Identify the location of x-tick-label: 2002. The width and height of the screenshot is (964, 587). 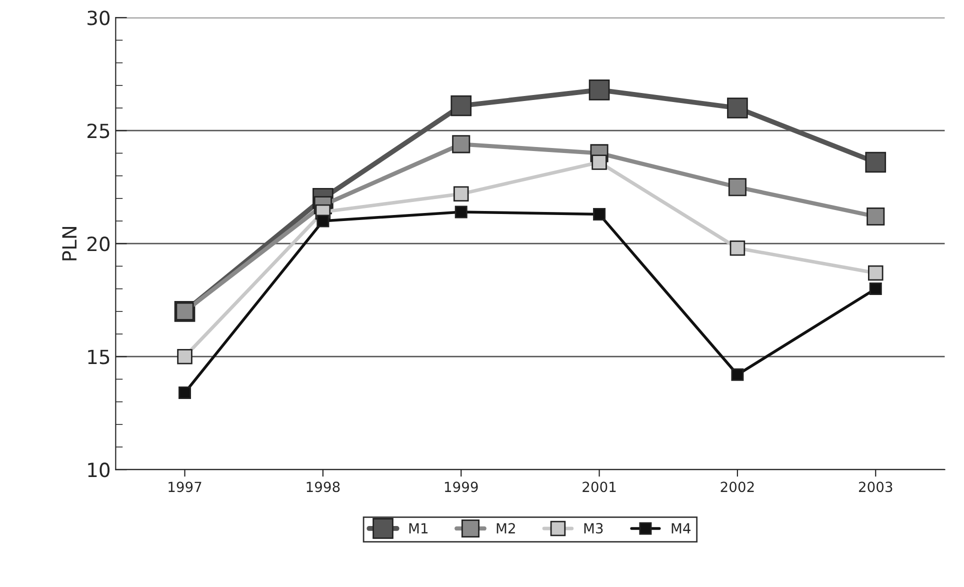
(737, 487).